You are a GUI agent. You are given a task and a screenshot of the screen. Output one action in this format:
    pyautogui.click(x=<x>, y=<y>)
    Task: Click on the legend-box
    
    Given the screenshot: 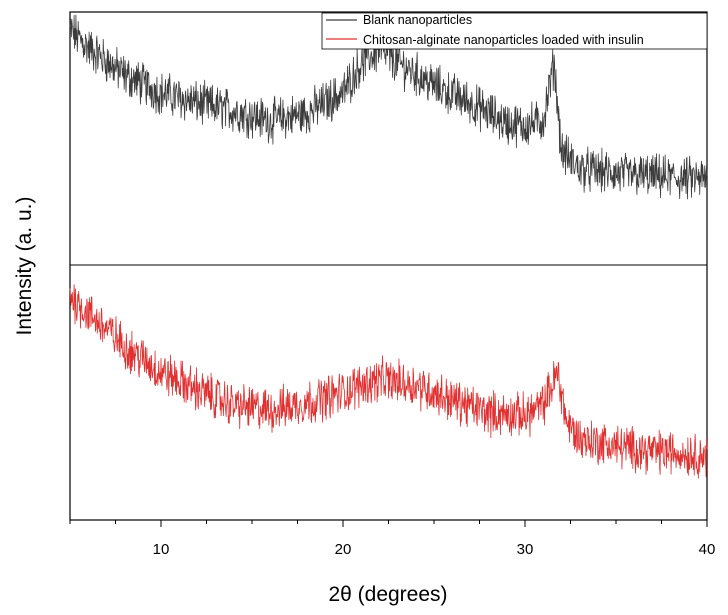 What is the action you would take?
    pyautogui.click(x=514, y=31)
    